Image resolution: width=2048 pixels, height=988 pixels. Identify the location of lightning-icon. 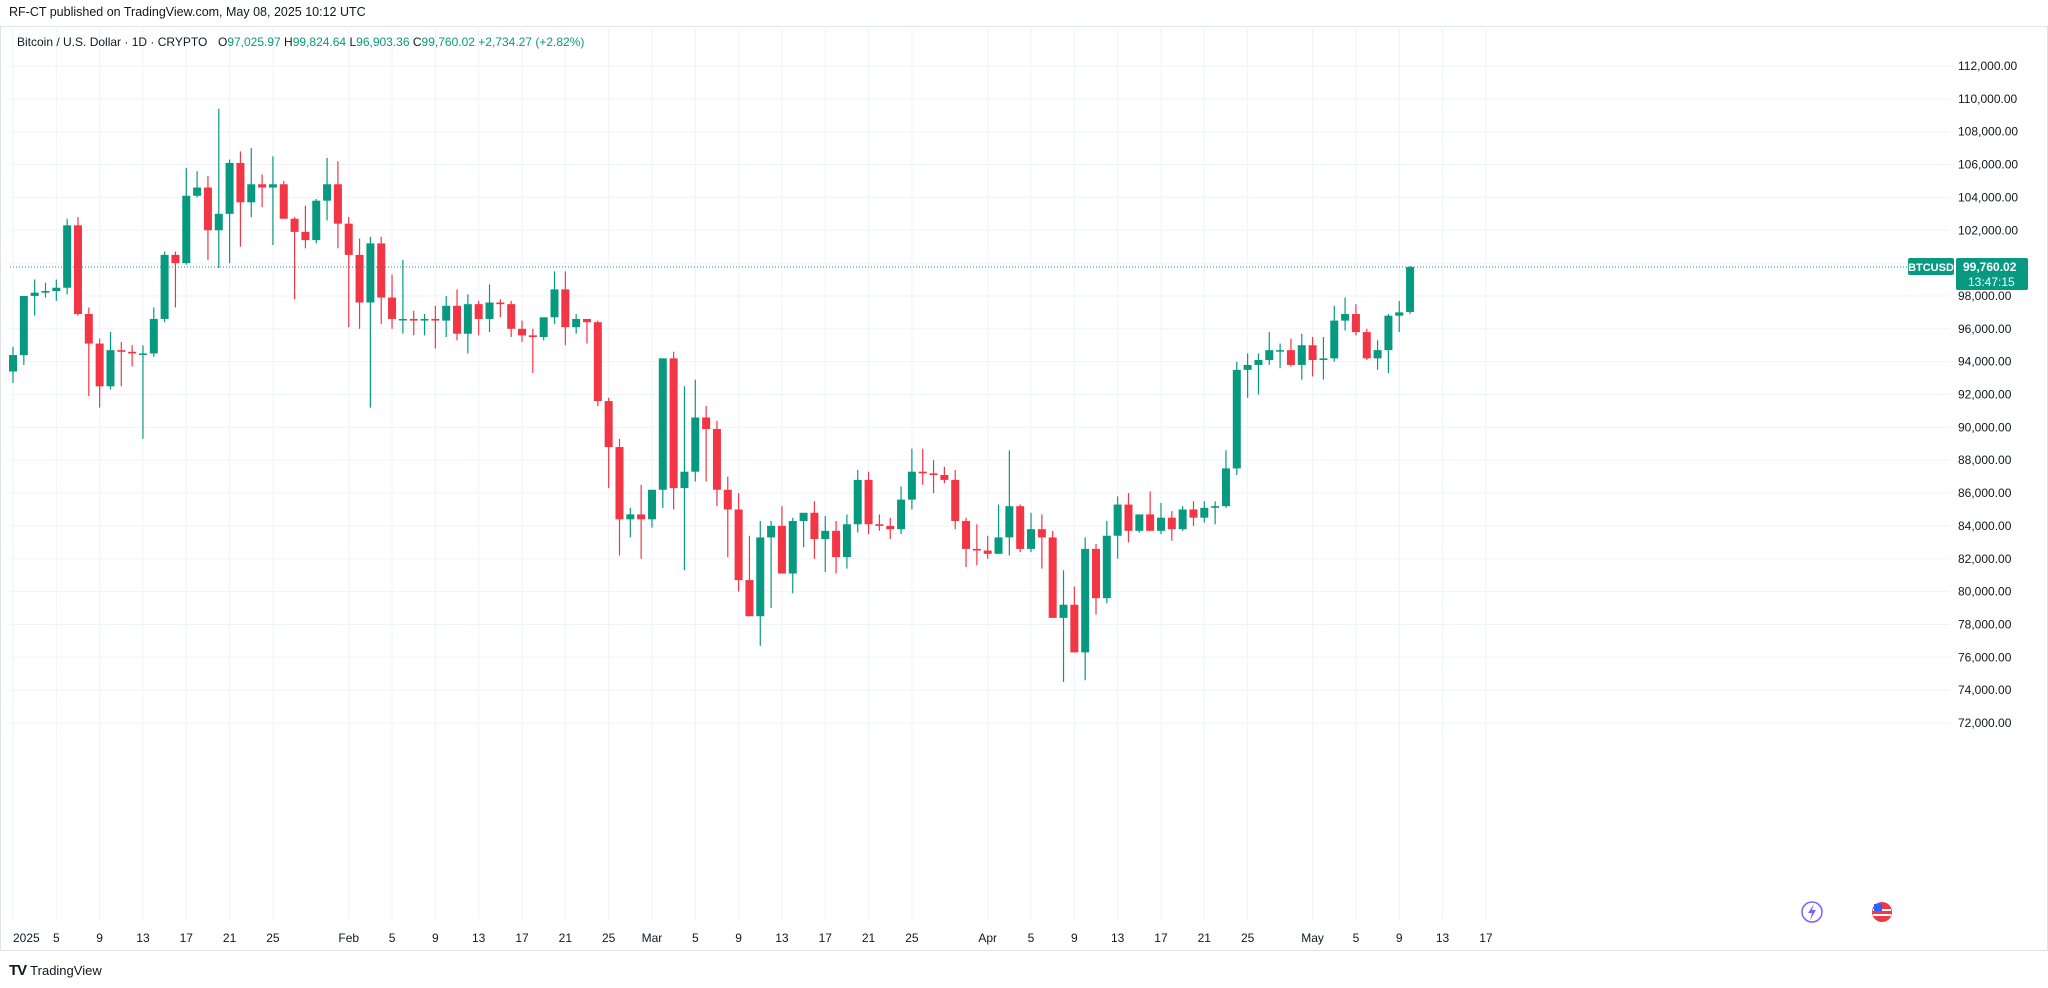
(1812, 912).